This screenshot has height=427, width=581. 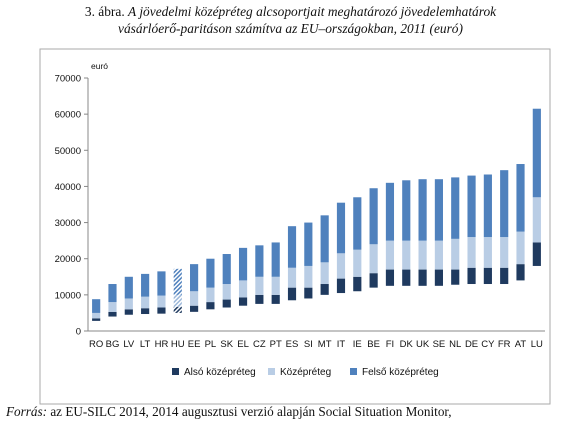 I want to click on x-tick-label-es: ES, so click(x=292, y=344).